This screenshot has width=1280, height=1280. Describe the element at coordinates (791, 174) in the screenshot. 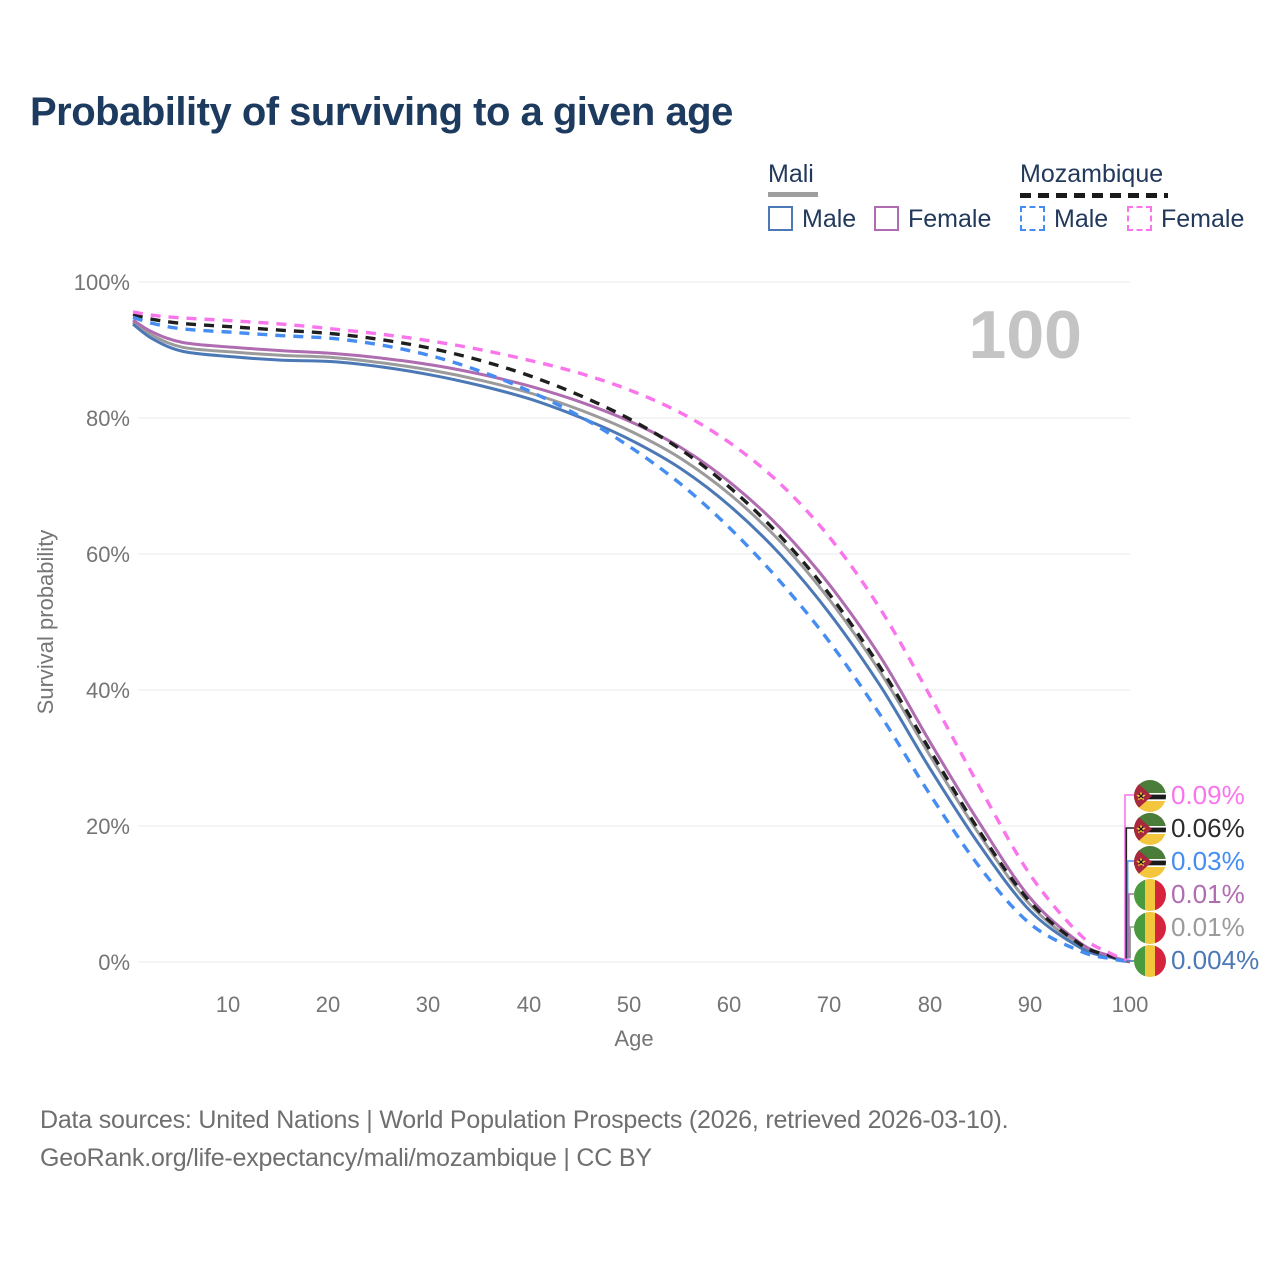

I see `legend-group-mali-label: Mali` at that location.